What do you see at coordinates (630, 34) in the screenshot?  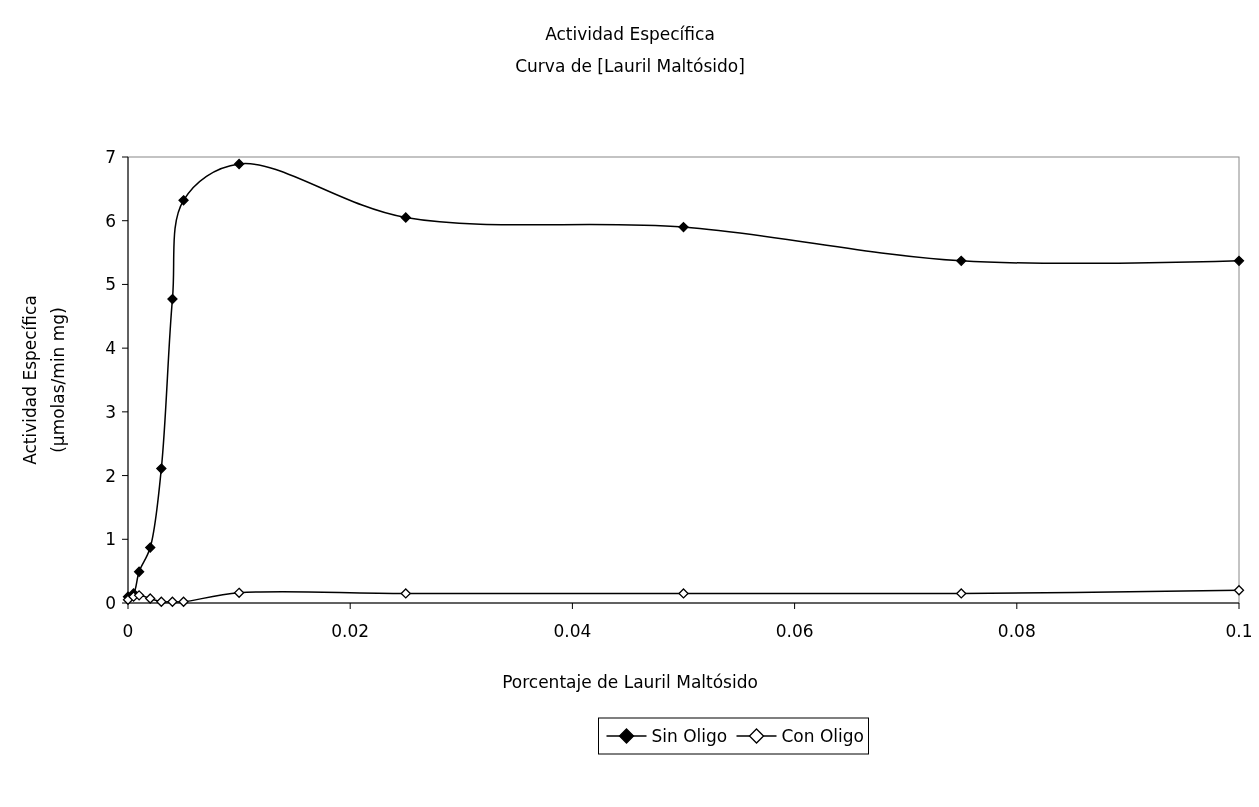 I see `chart-title: Actividad Específica` at bounding box center [630, 34].